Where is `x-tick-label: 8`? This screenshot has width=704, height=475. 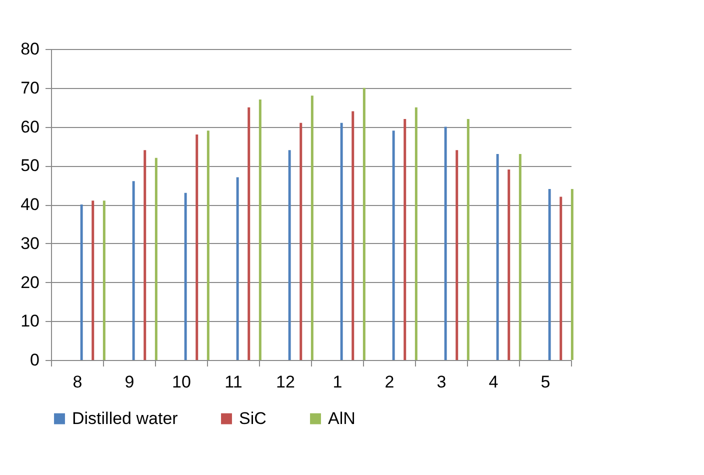 x-tick-label: 8 is located at coordinates (77, 382).